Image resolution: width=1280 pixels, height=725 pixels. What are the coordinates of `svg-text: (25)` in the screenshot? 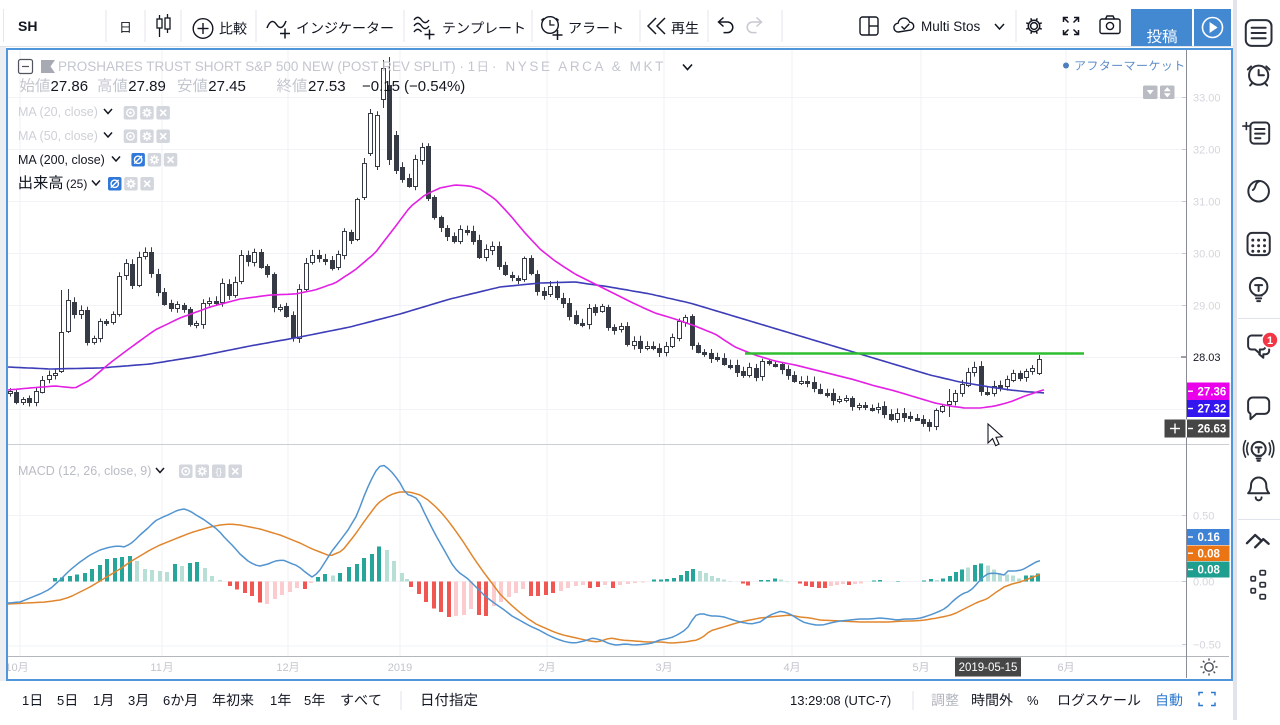 It's located at (76, 184).